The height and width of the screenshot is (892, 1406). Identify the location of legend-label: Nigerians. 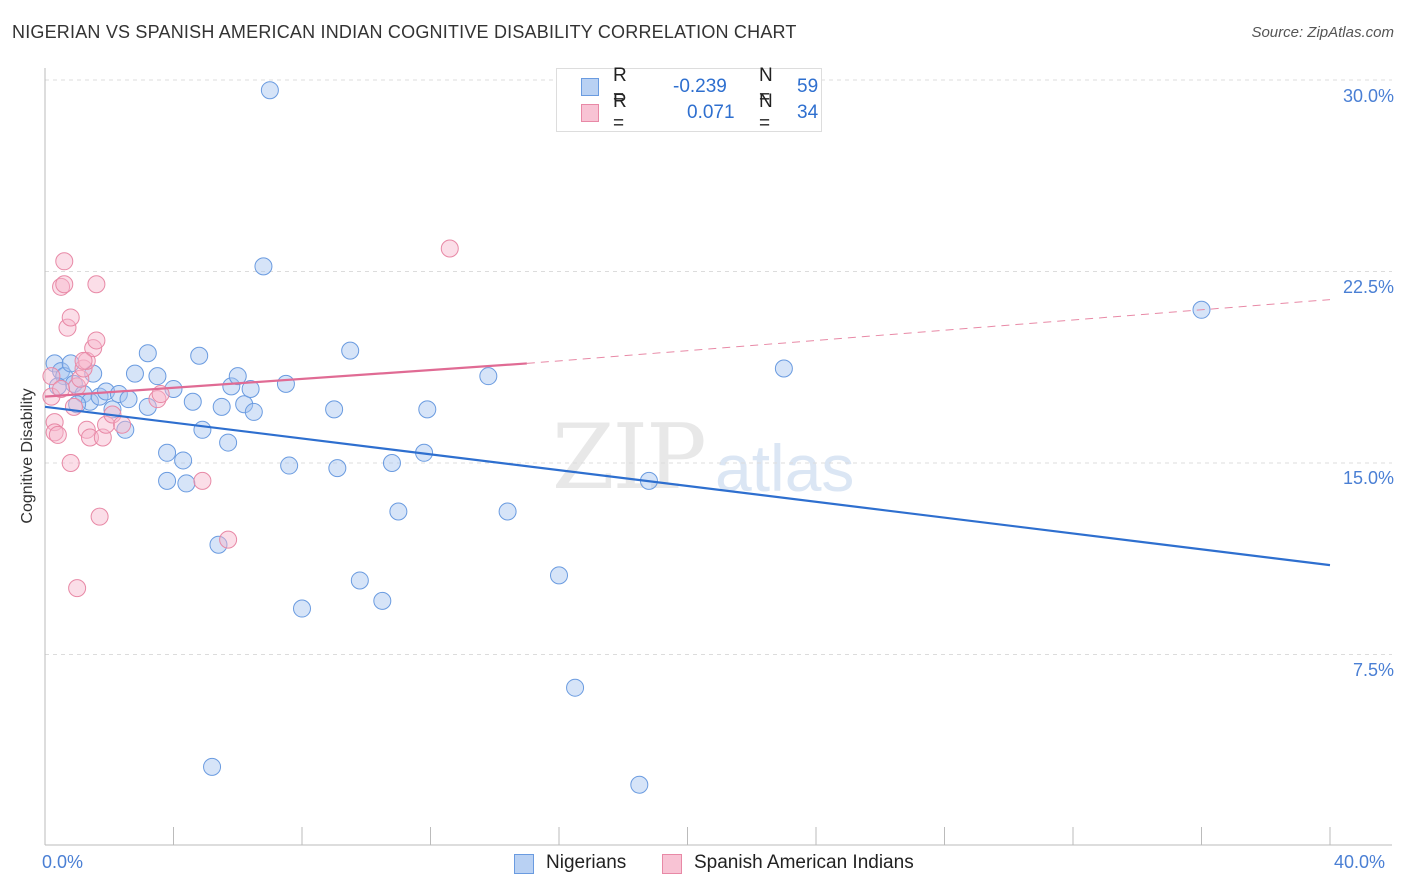
(586, 862).